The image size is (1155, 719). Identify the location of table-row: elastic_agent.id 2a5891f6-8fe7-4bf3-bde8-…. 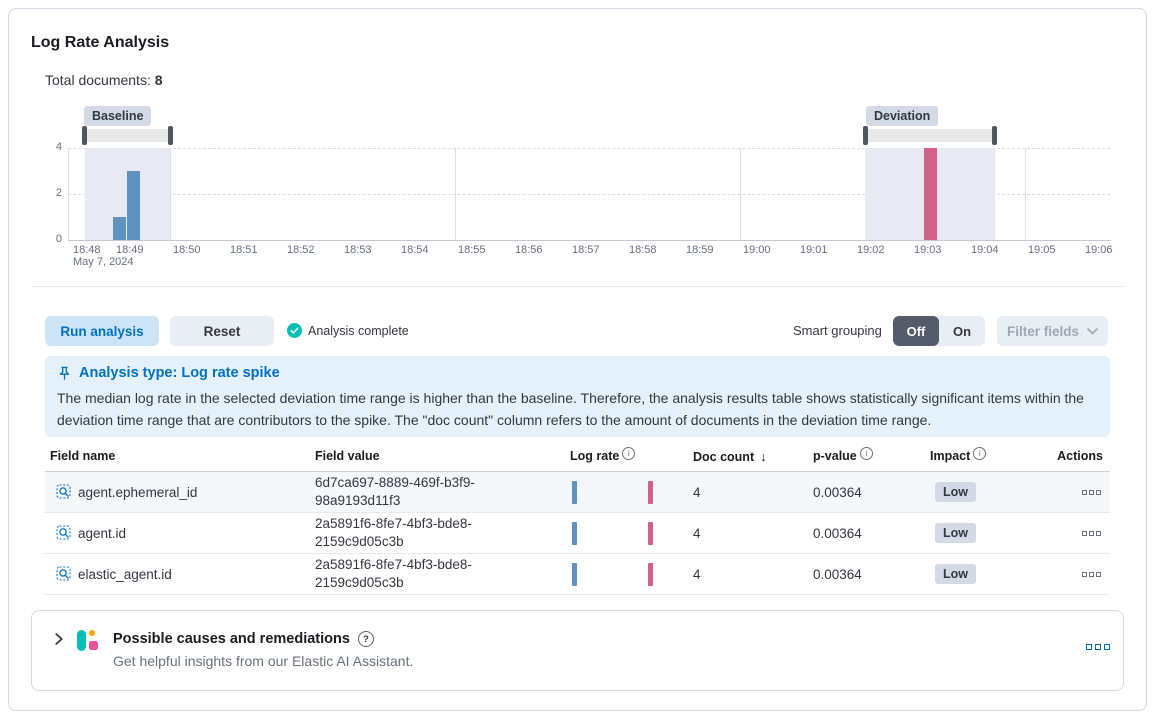
(577, 574).